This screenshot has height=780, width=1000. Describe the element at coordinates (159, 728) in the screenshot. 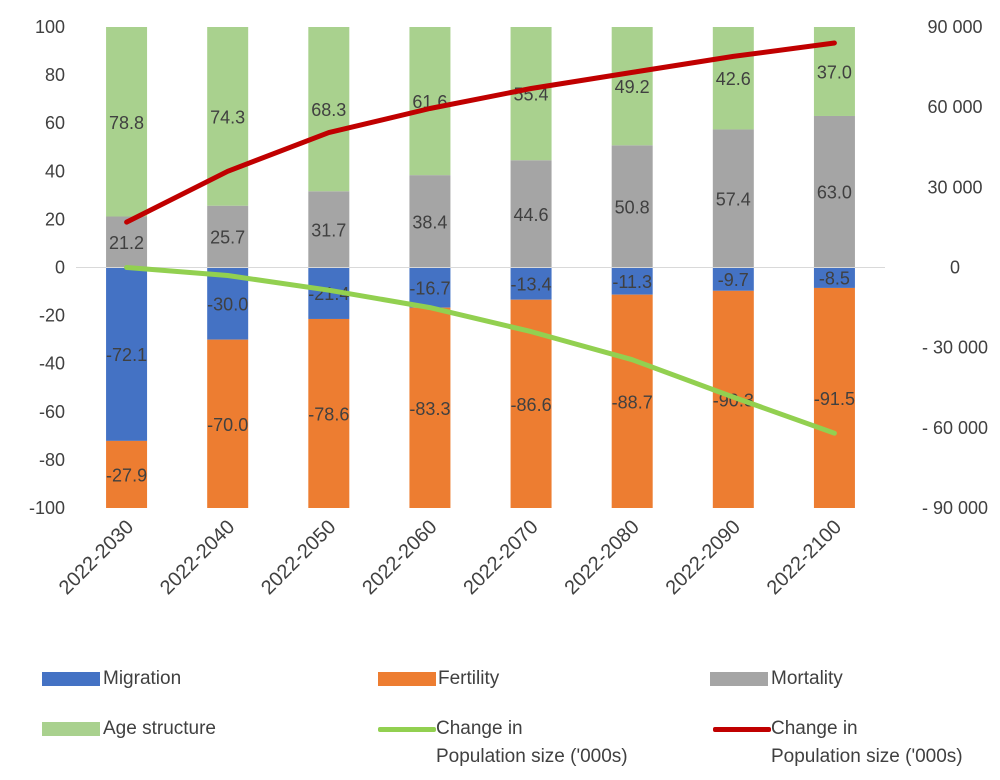

I see `legend-label-age-structure: Age structure` at that location.